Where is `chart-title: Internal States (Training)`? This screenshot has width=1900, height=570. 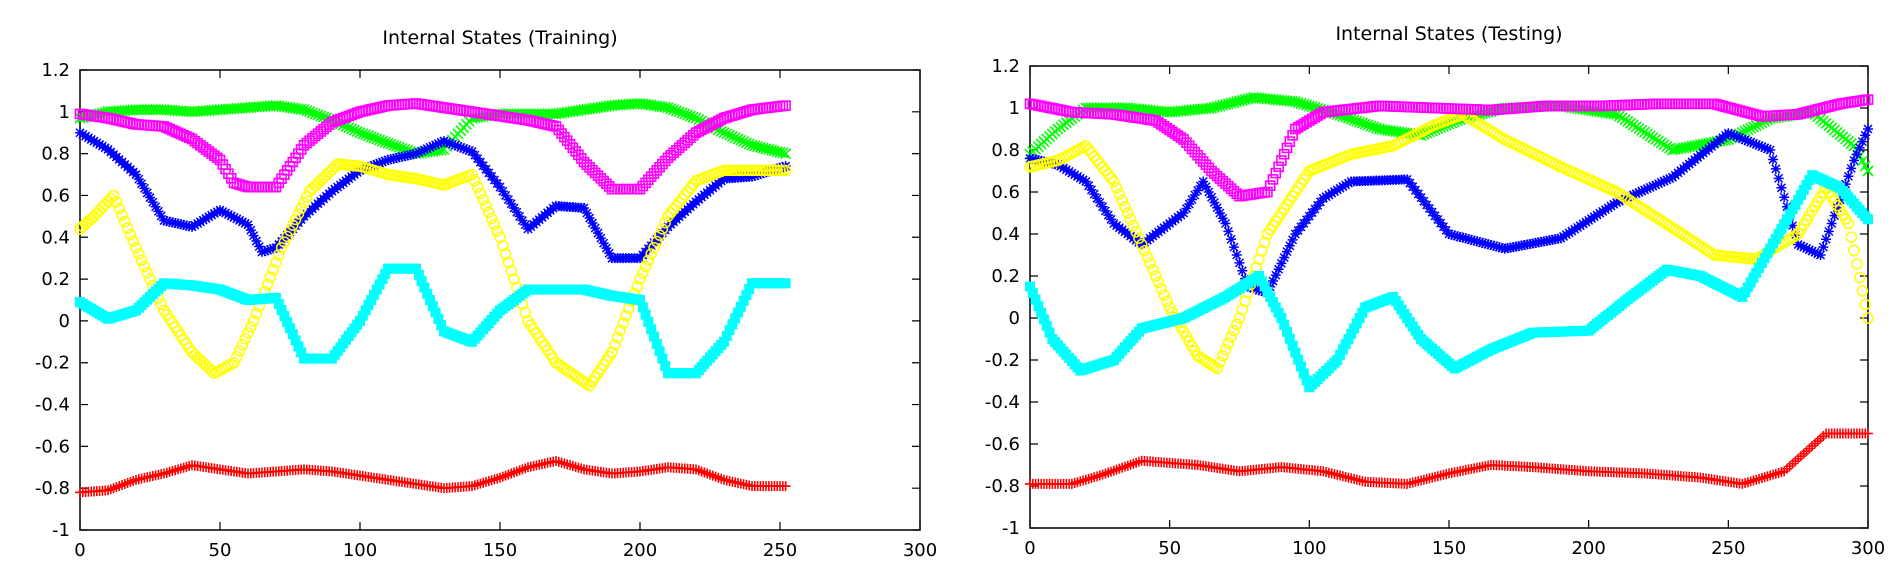
chart-title: Internal States (Training) is located at coordinates (499, 38).